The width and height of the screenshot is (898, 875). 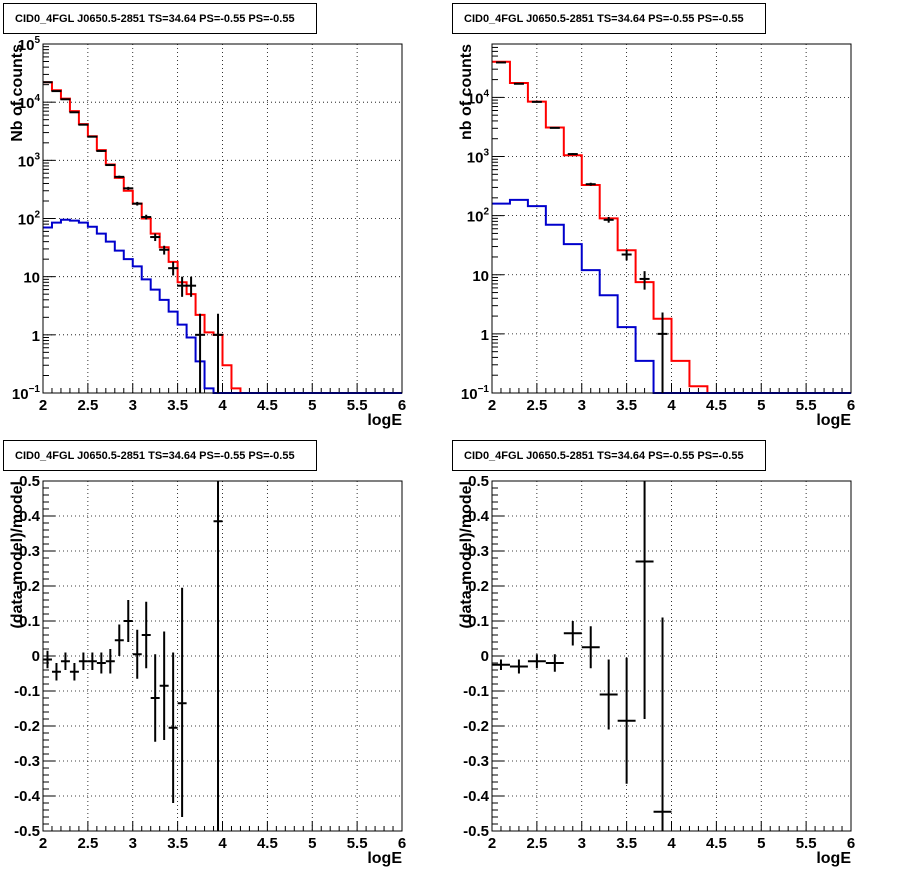 I want to click on y-tick-label: 0, so click(x=485, y=656).